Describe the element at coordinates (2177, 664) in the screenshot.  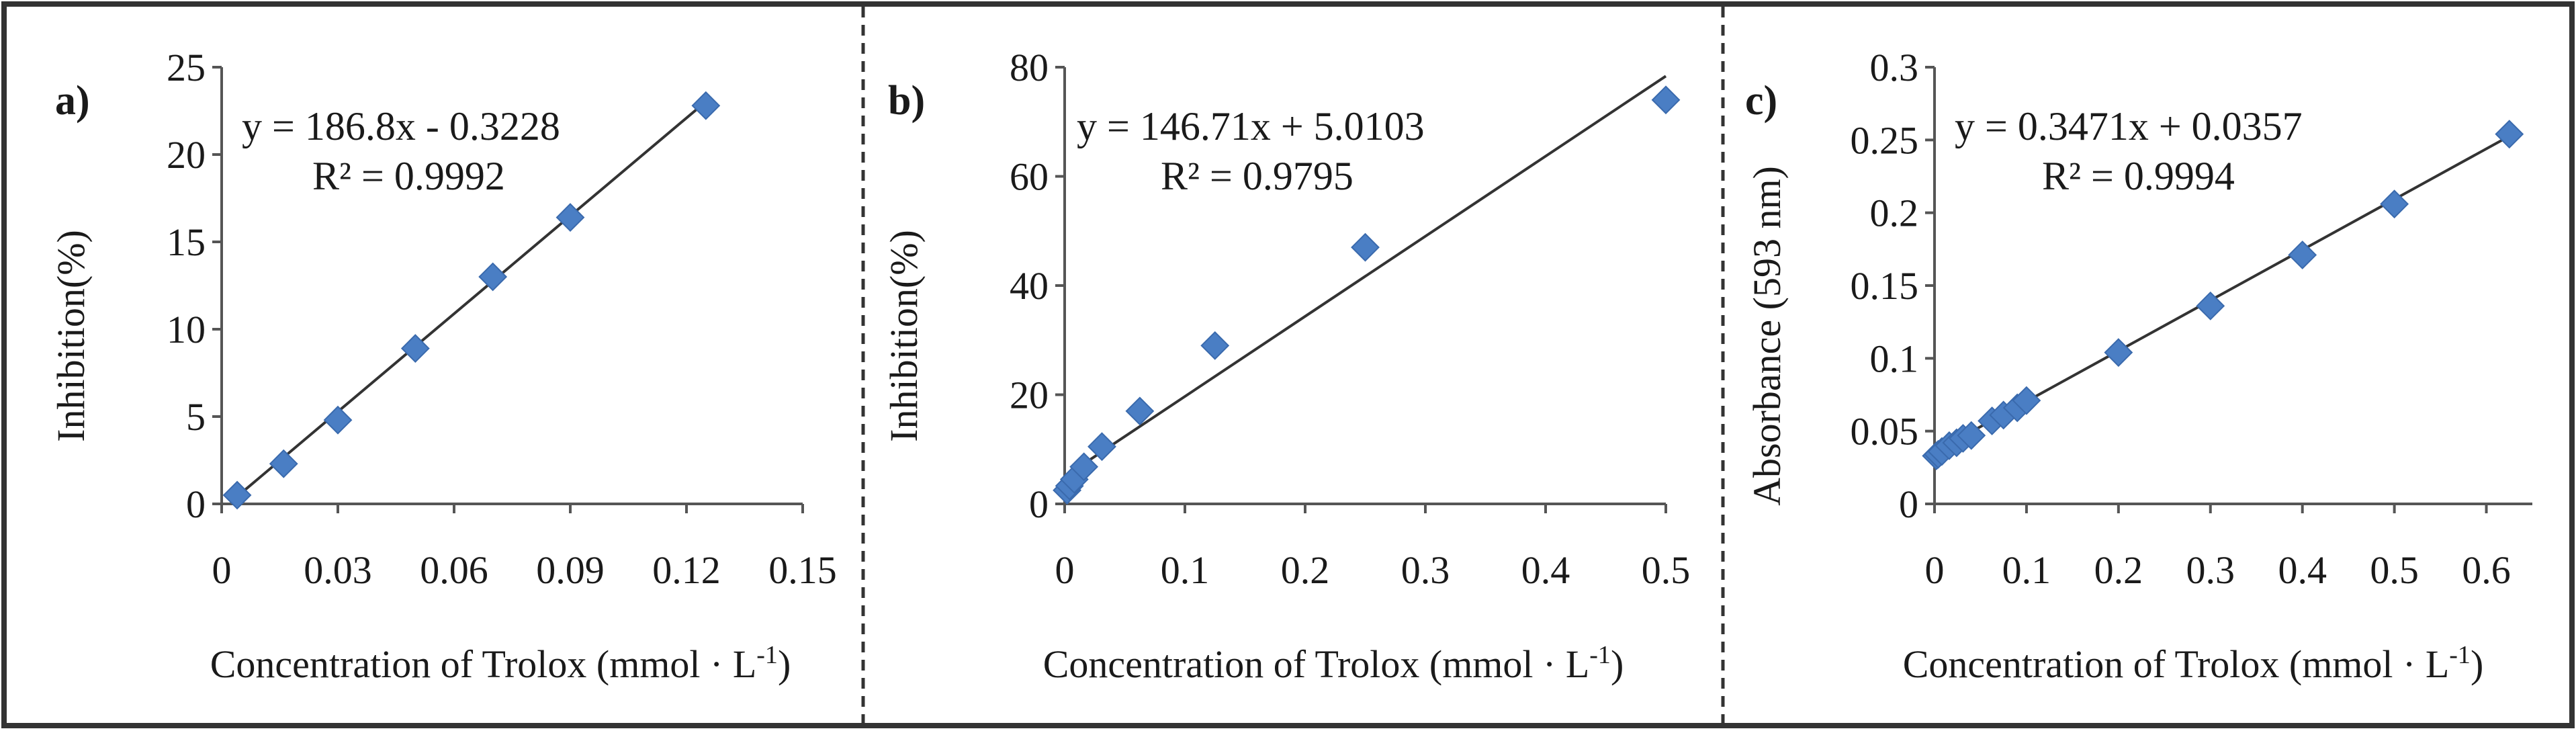
I see `panel-c-x-axis-label-main: Concentration of Trolox (mmol · L` at that location.